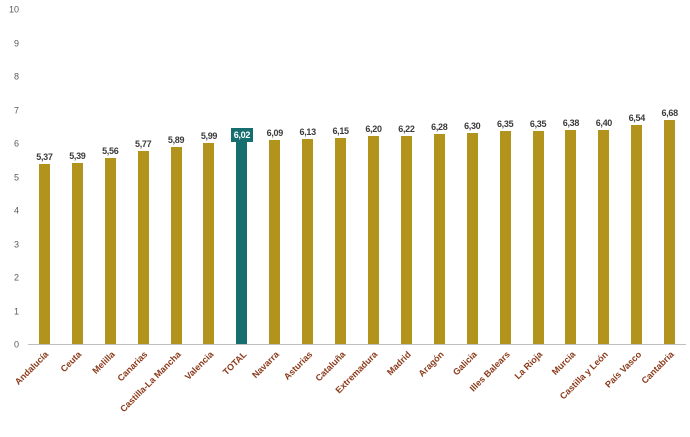 This screenshot has width=690, height=437. What do you see at coordinates (563, 363) in the screenshot?
I see `x-tick-label: Murcia` at bounding box center [563, 363].